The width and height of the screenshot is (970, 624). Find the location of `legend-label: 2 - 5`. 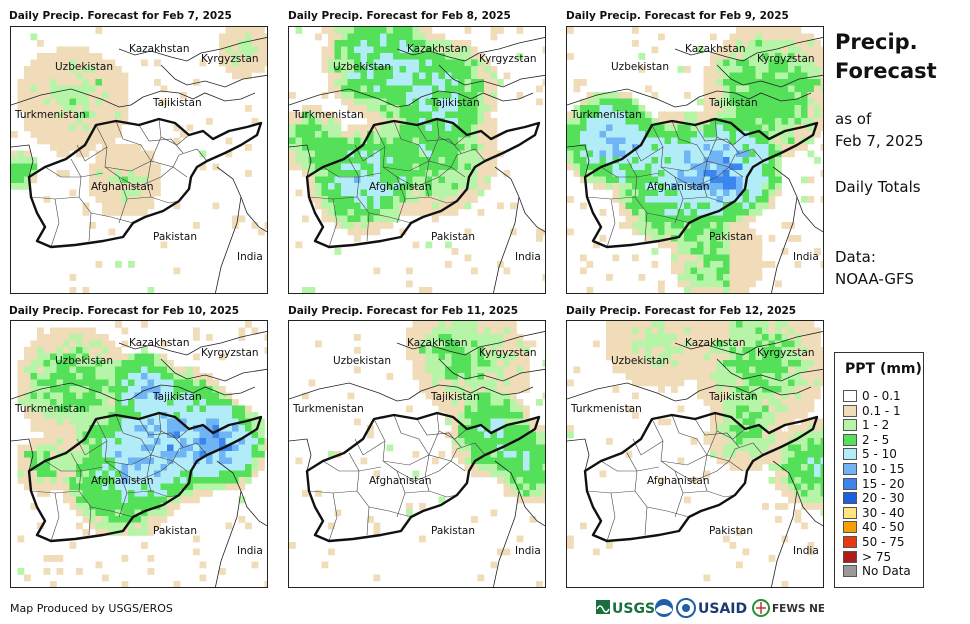

legend-label: 2 - 5 is located at coordinates (876, 439).